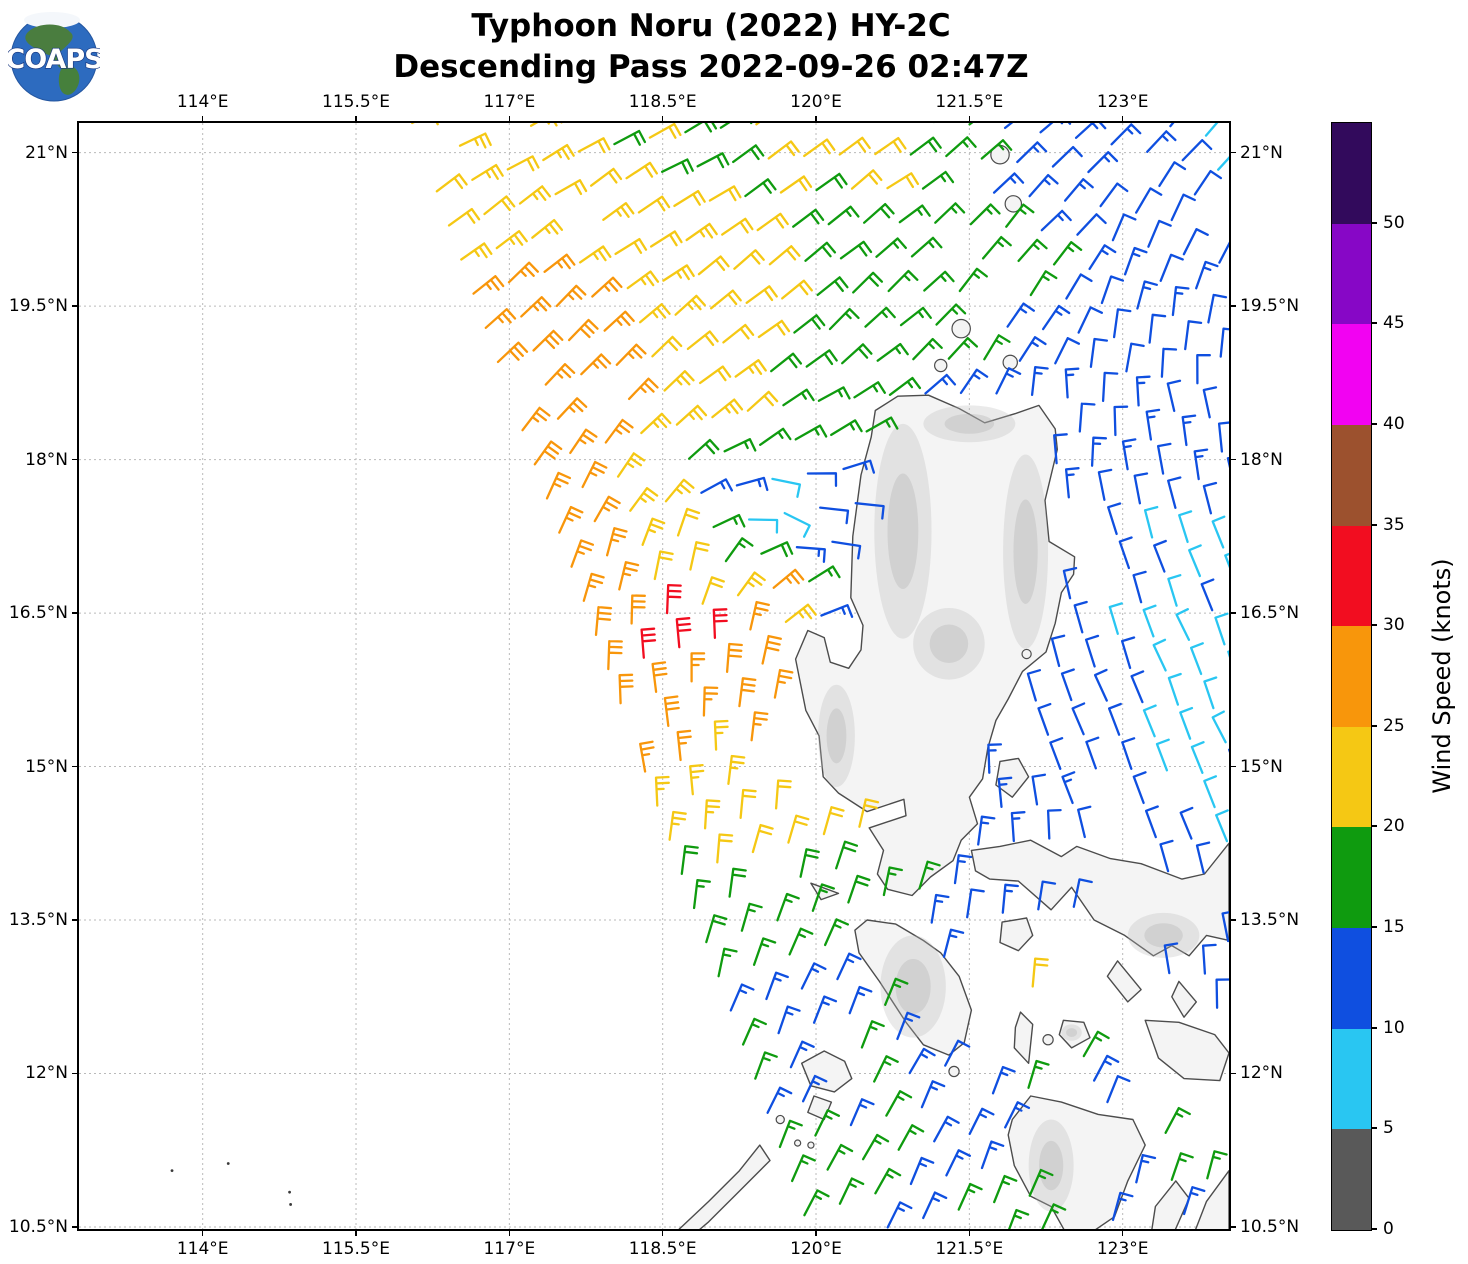  Describe the element at coordinates (509, 1249) in the screenshot. I see `lon-label-bottom: 117°E` at that location.